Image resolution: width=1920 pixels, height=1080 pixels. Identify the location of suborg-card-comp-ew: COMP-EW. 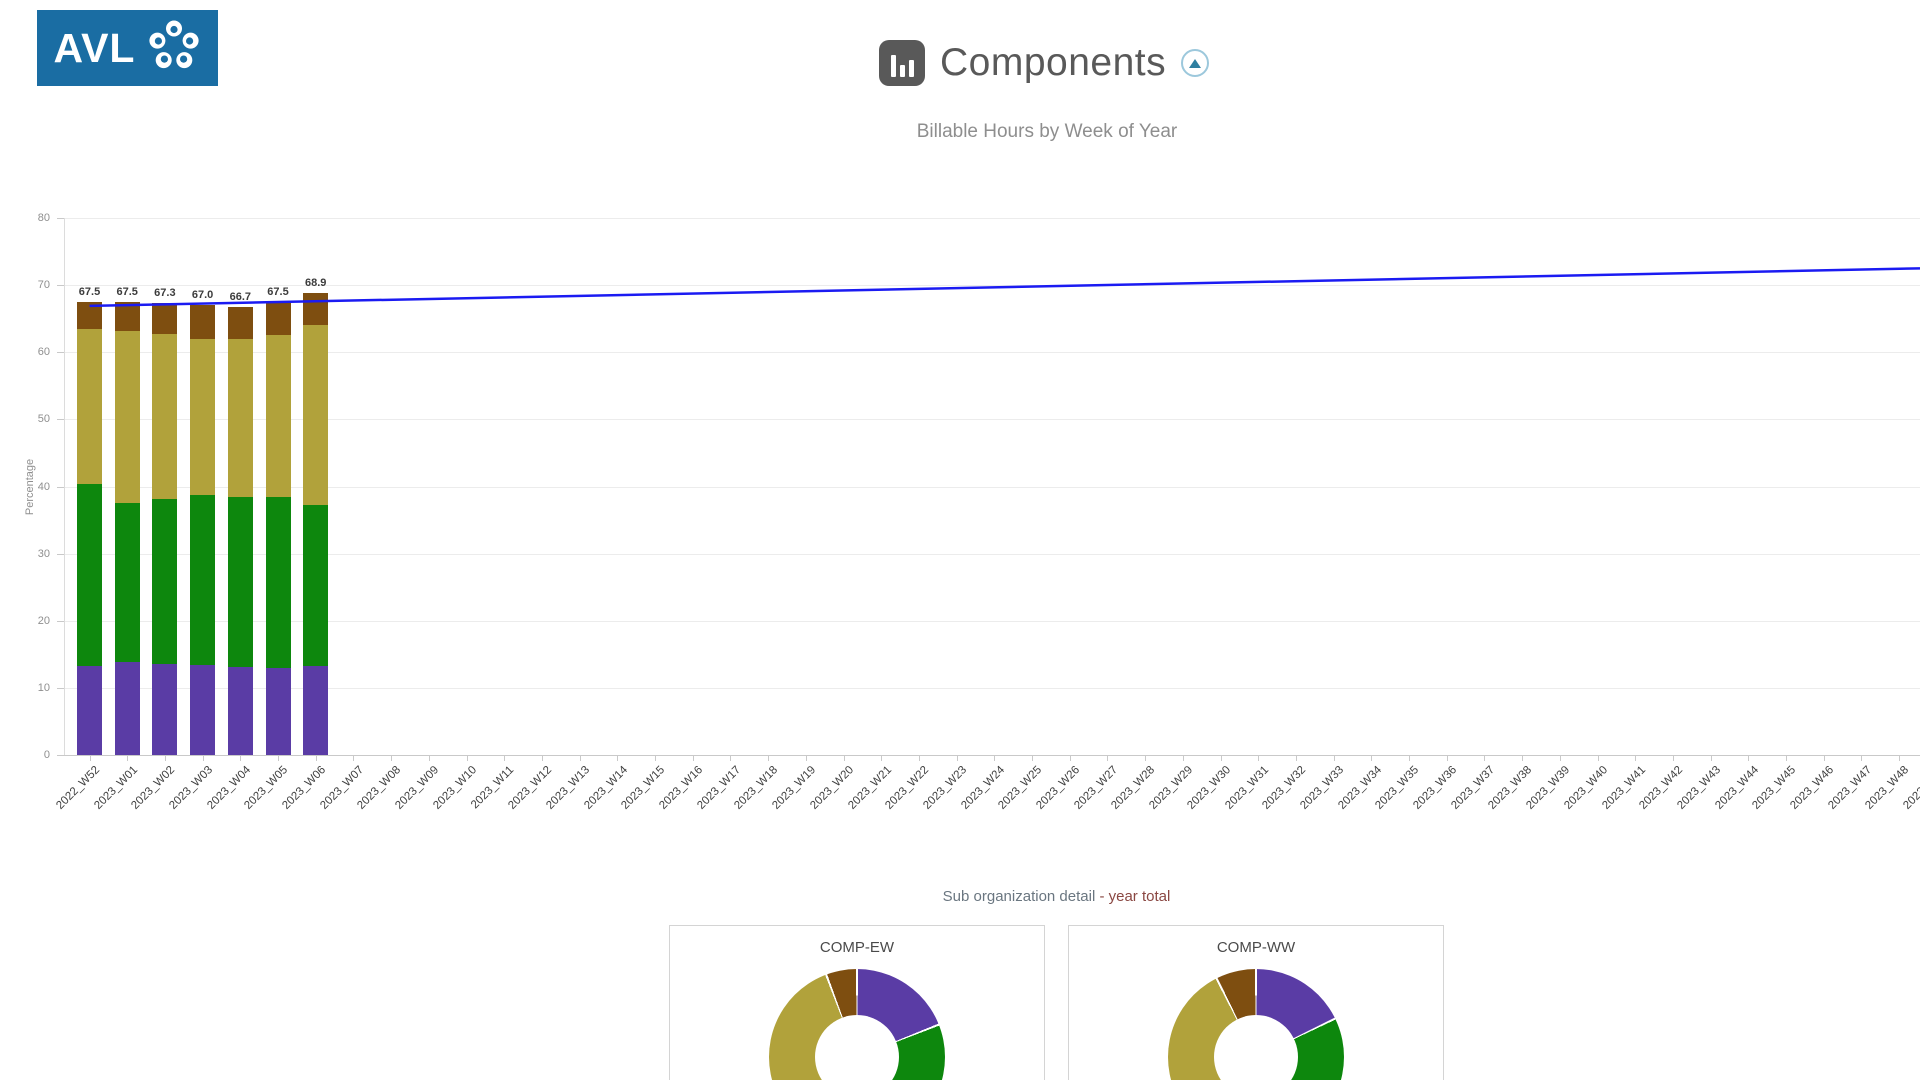
(857, 1002).